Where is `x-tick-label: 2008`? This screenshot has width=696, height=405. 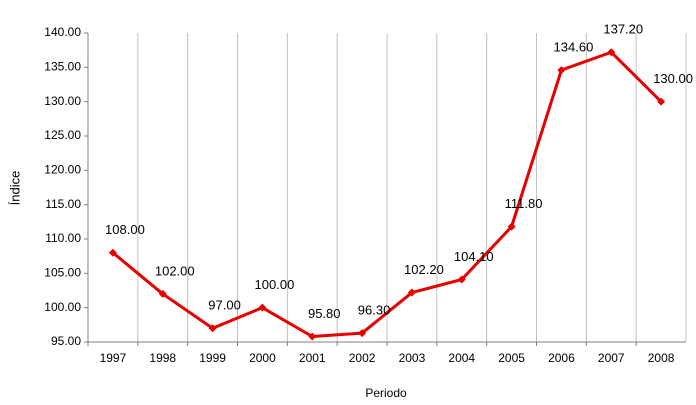 x-tick-label: 2008 is located at coordinates (661, 358).